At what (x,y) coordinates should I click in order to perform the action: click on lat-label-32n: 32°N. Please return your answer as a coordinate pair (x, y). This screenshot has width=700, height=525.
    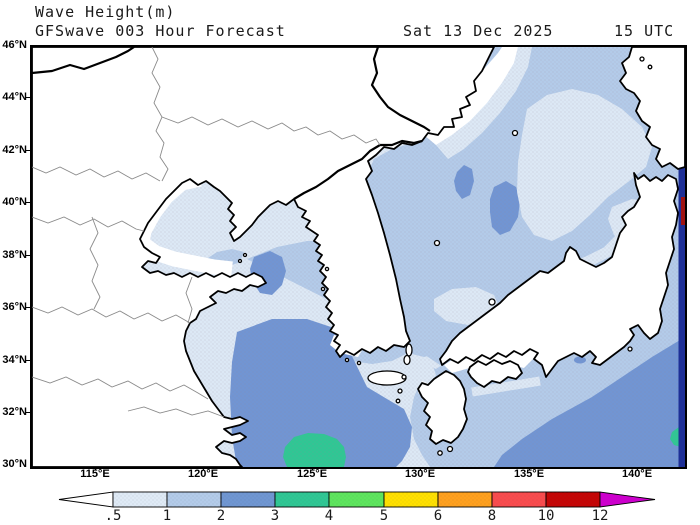
    Looking at the image, I should click on (14, 412).